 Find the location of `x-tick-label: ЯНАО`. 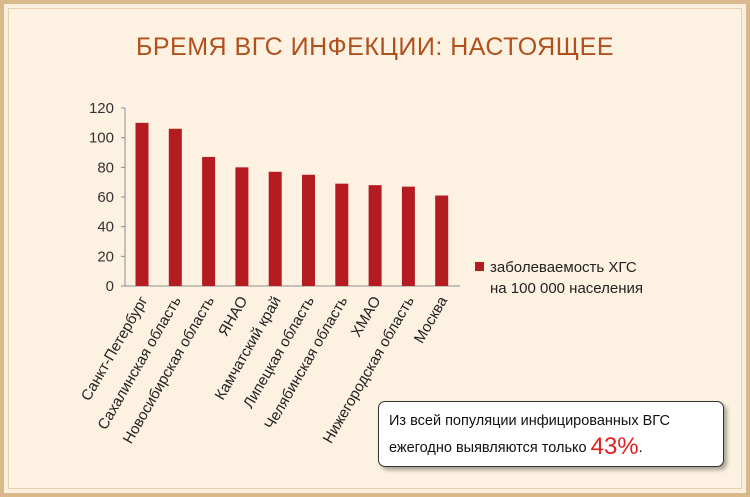

x-tick-label: ЯНАО is located at coordinates (233, 317).